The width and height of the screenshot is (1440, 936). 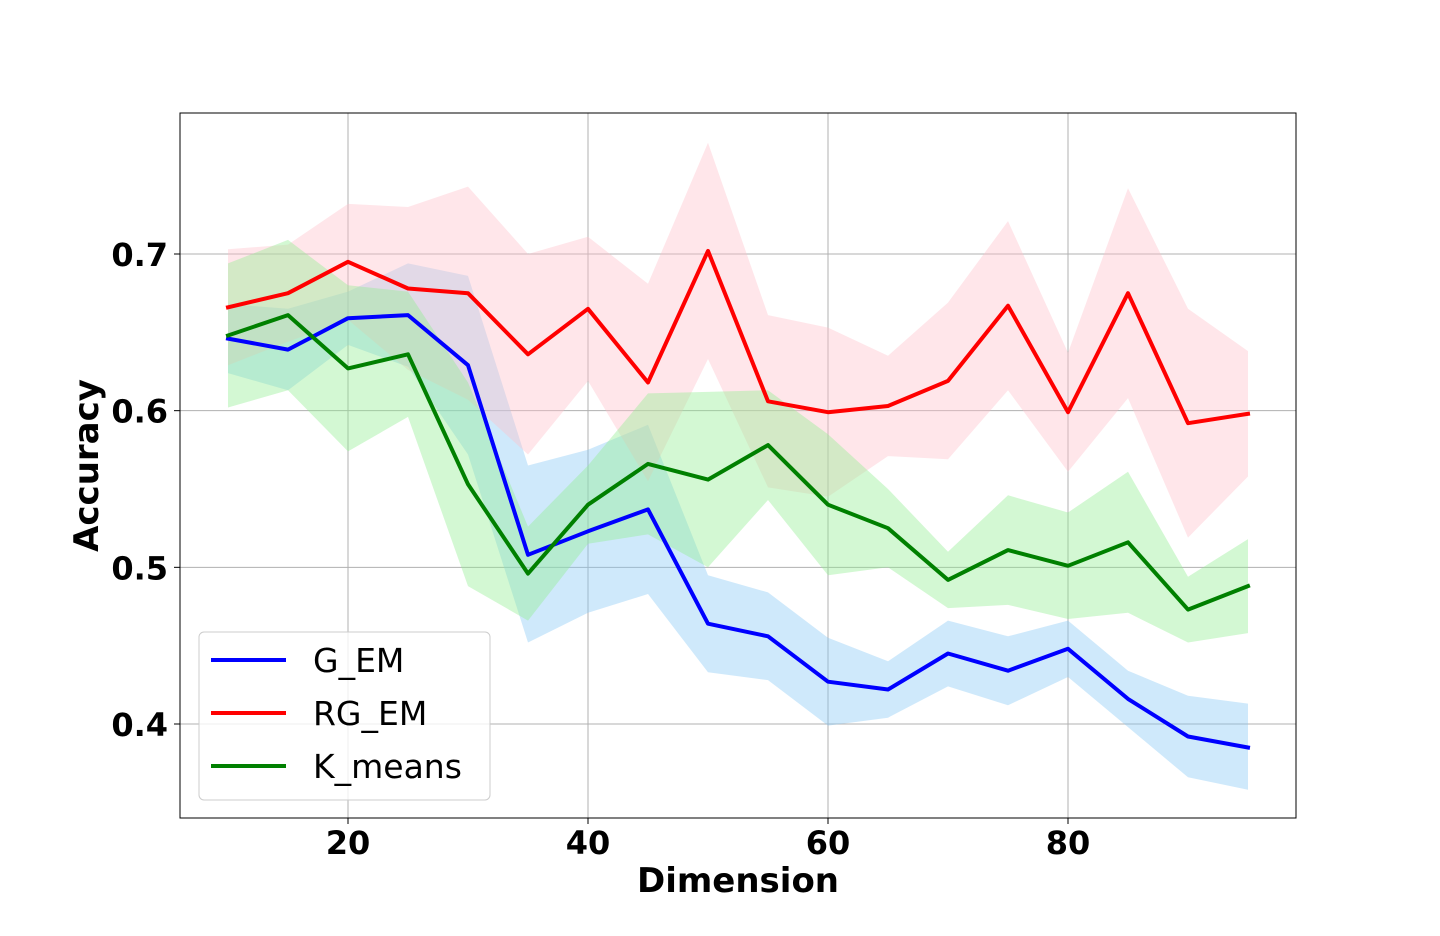 I want to click on y-axis-label: Accuracy, so click(x=87, y=465).